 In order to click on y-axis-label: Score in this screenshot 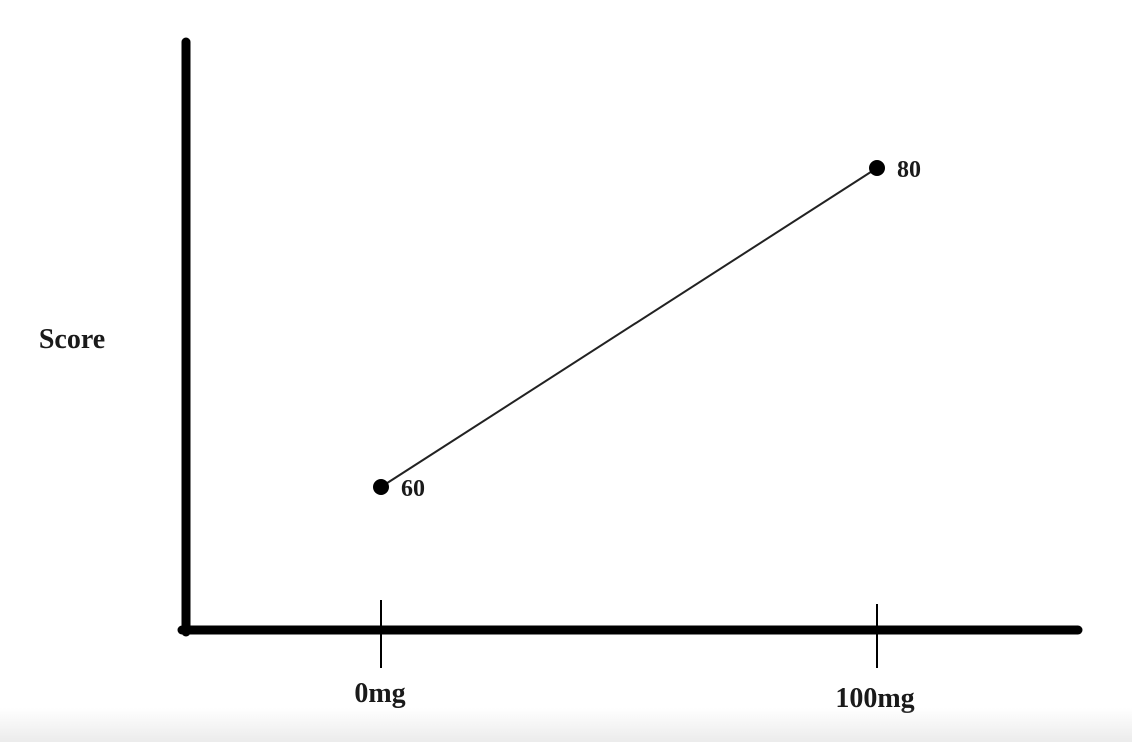, I will do `click(72, 339)`.